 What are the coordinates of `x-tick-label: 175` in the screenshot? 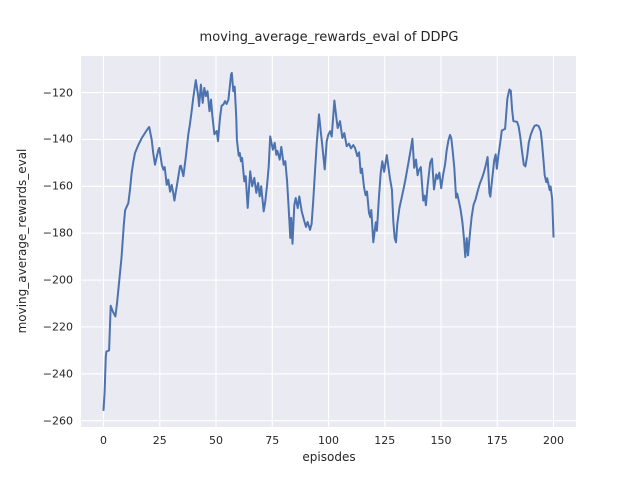 It's located at (497, 440).